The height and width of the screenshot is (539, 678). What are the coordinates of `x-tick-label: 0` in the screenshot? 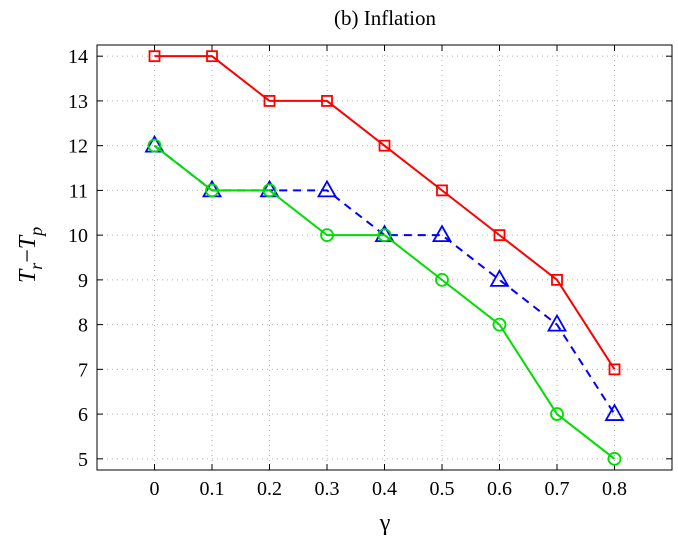 It's located at (155, 489).